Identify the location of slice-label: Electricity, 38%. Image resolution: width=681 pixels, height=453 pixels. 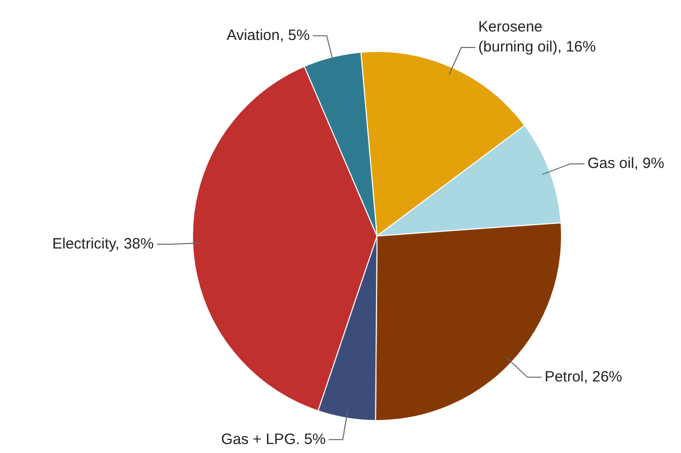
(103, 243).